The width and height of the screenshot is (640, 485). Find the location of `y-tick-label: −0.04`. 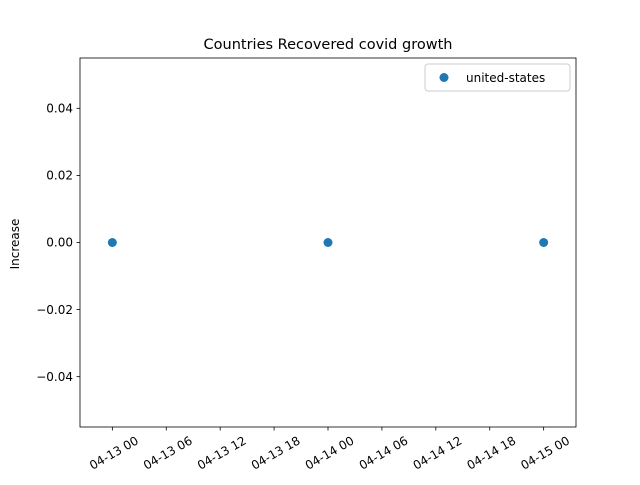

y-tick-label: −0.04 is located at coordinates (54, 377).